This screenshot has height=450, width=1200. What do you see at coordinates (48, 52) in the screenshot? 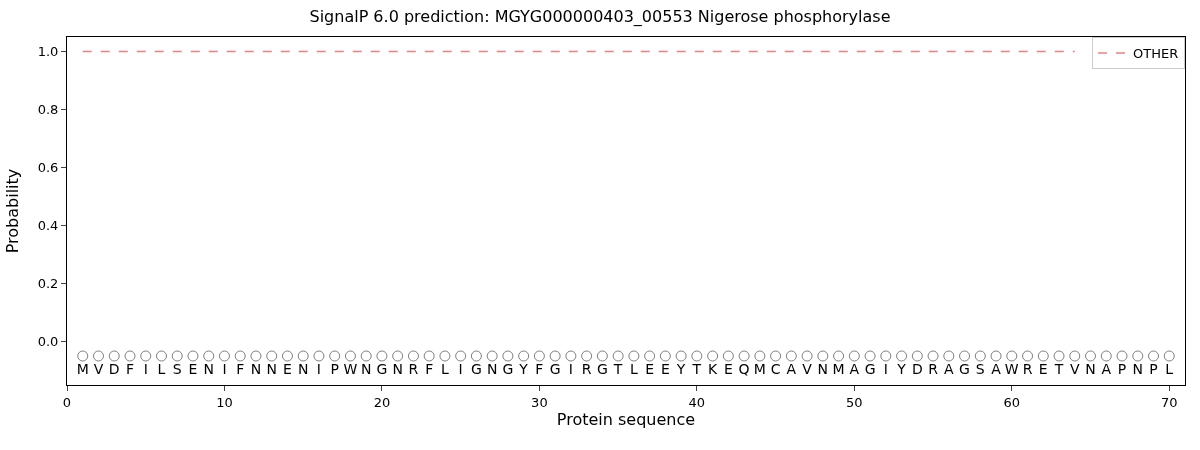
I see `y-tick-label: 1.0` at bounding box center [48, 52].